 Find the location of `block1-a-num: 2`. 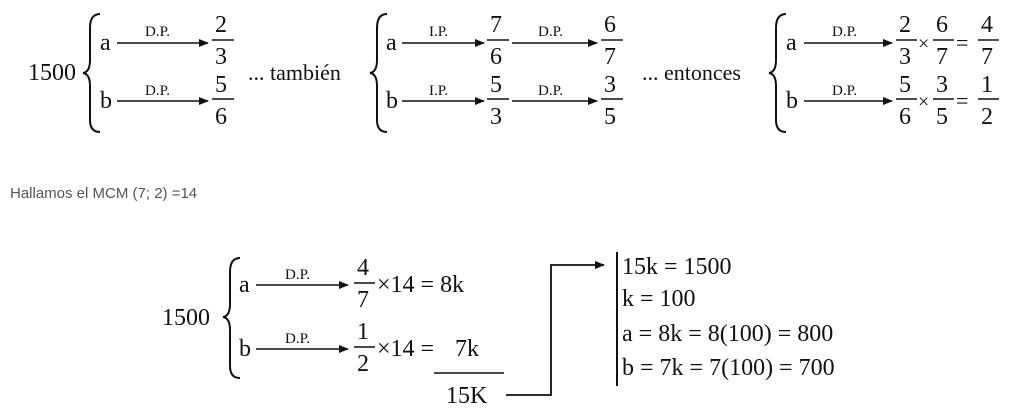

block1-a-num: 2 is located at coordinates (221, 25).